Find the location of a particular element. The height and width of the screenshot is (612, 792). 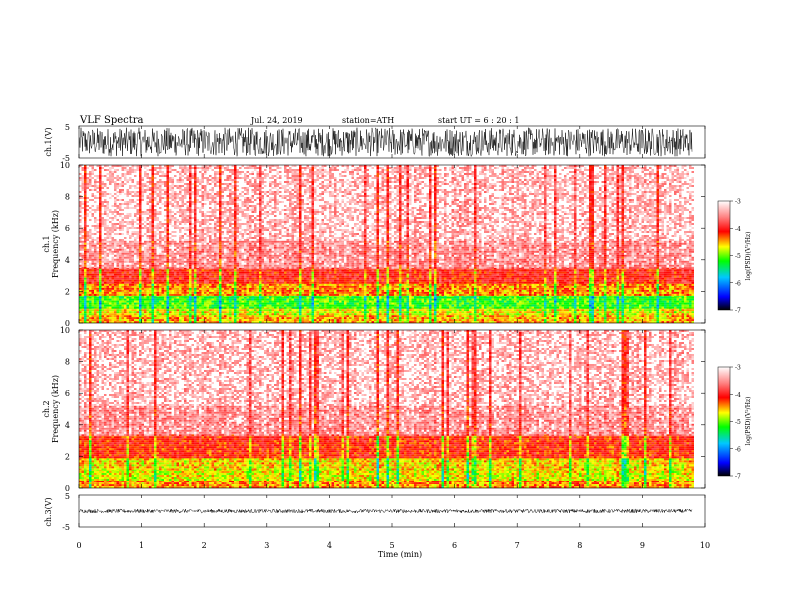

ch3-waveform-trace is located at coordinates (386, 511).